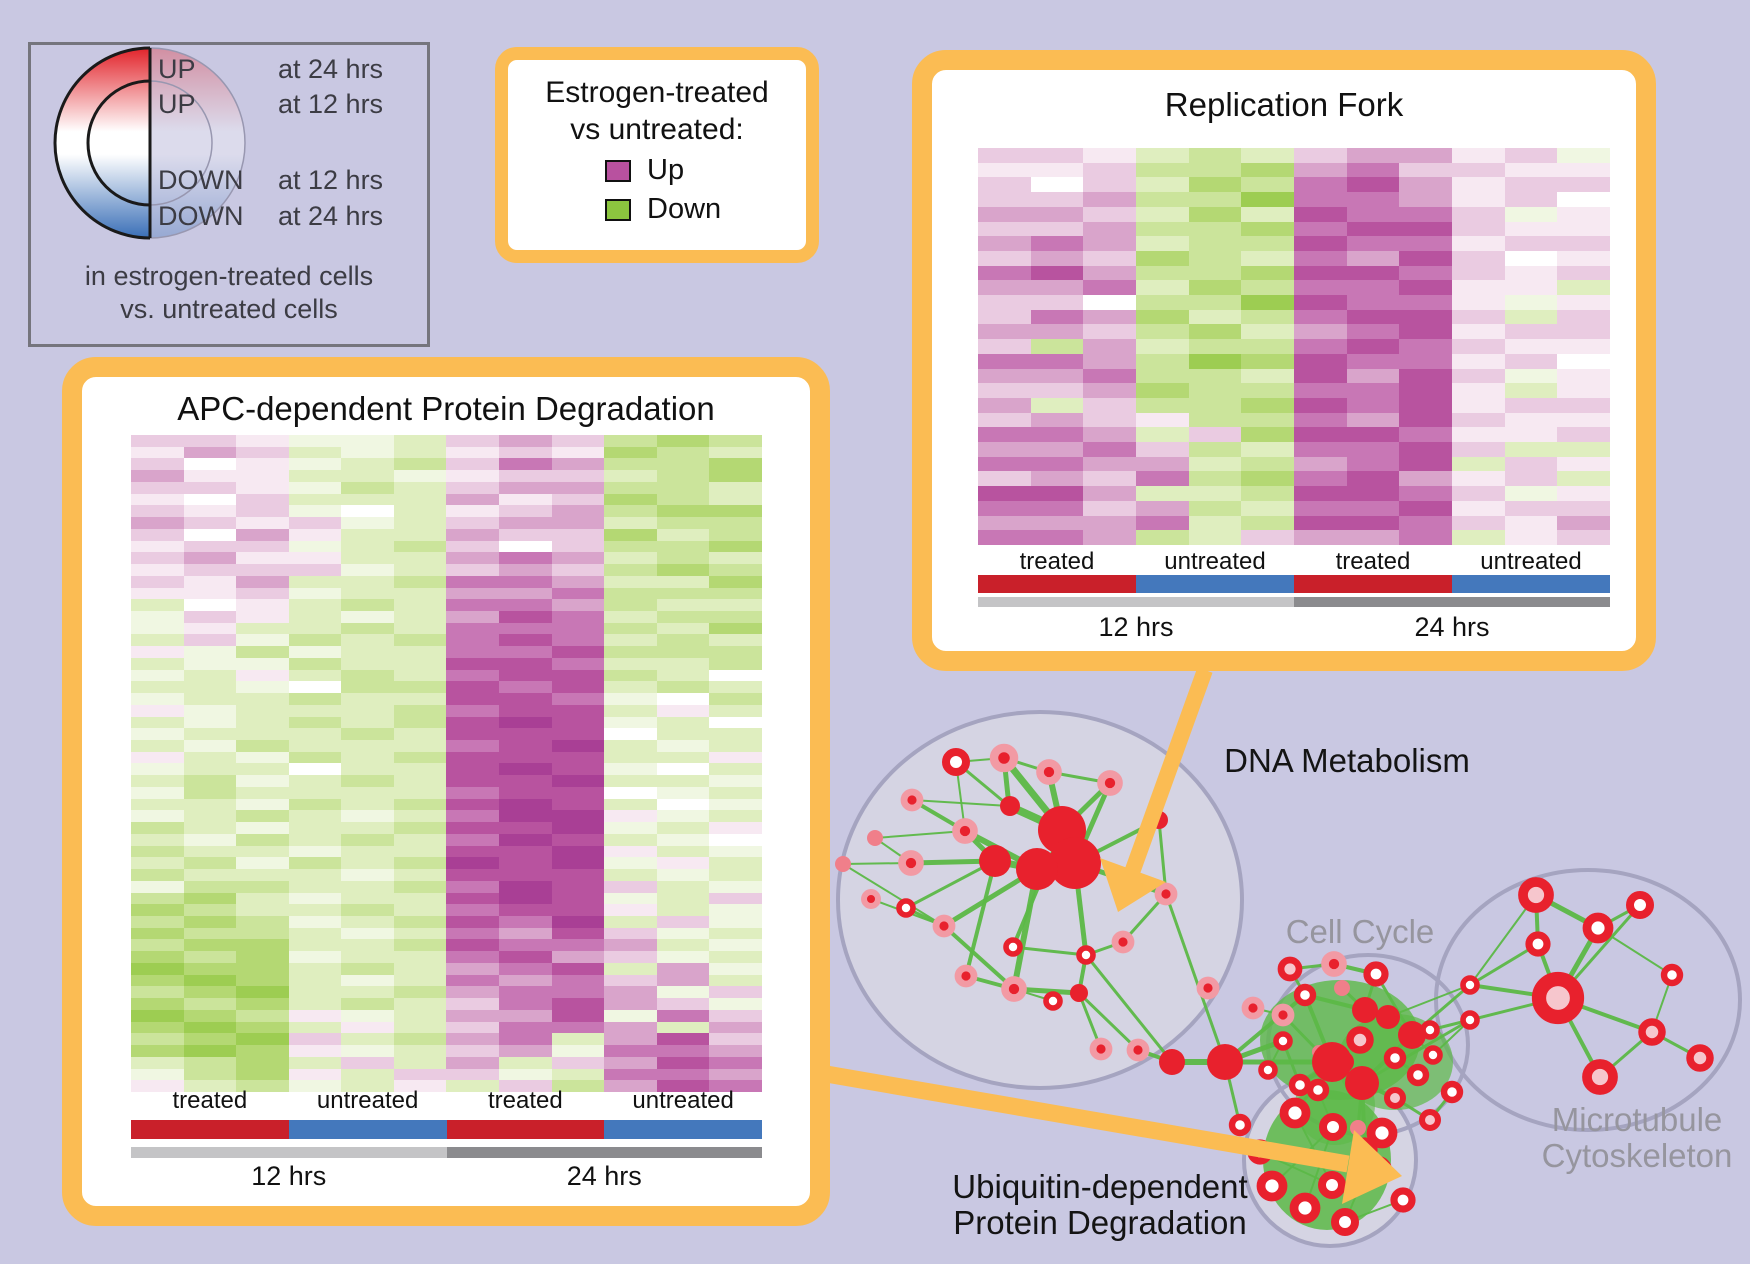  I want to click on ring-diagram, so click(149, 143).